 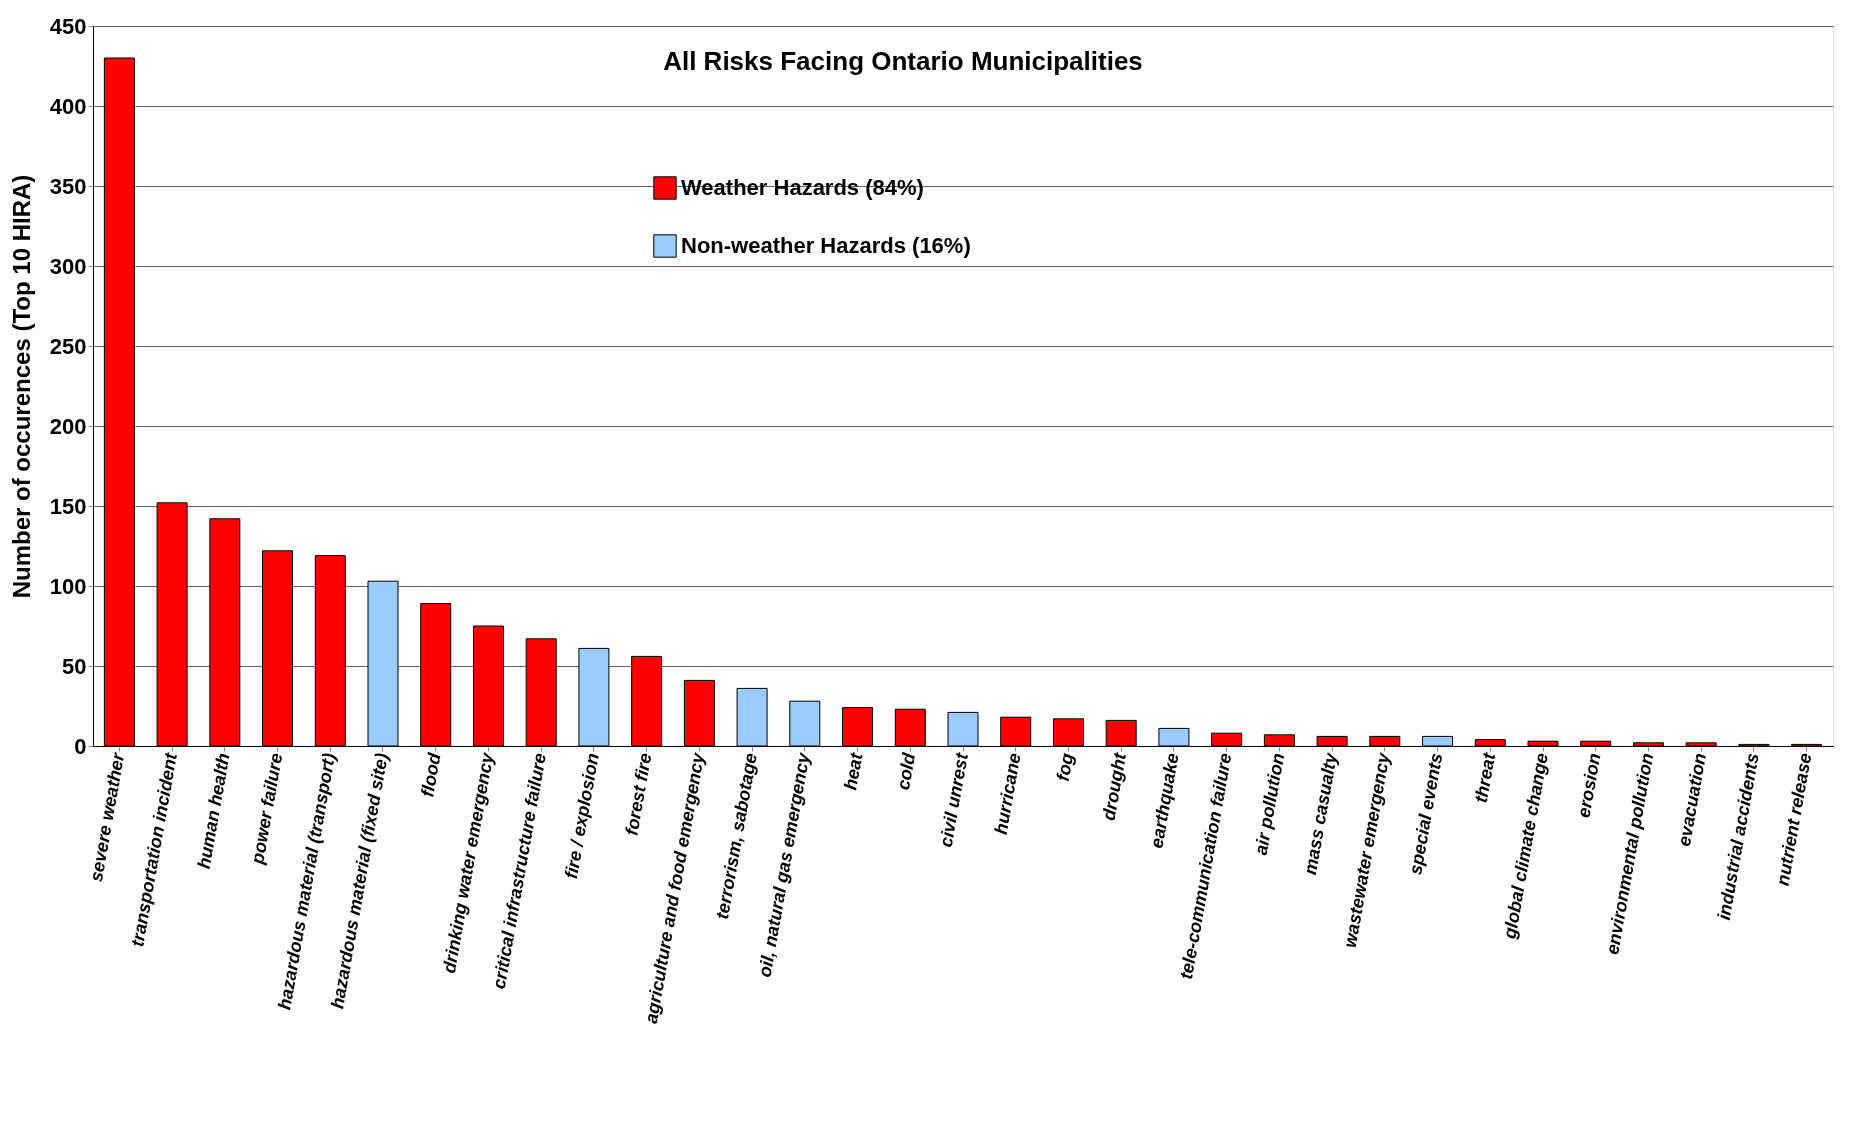 I want to click on x-tick-label: wastewater emergency, so click(x=1366, y=850).